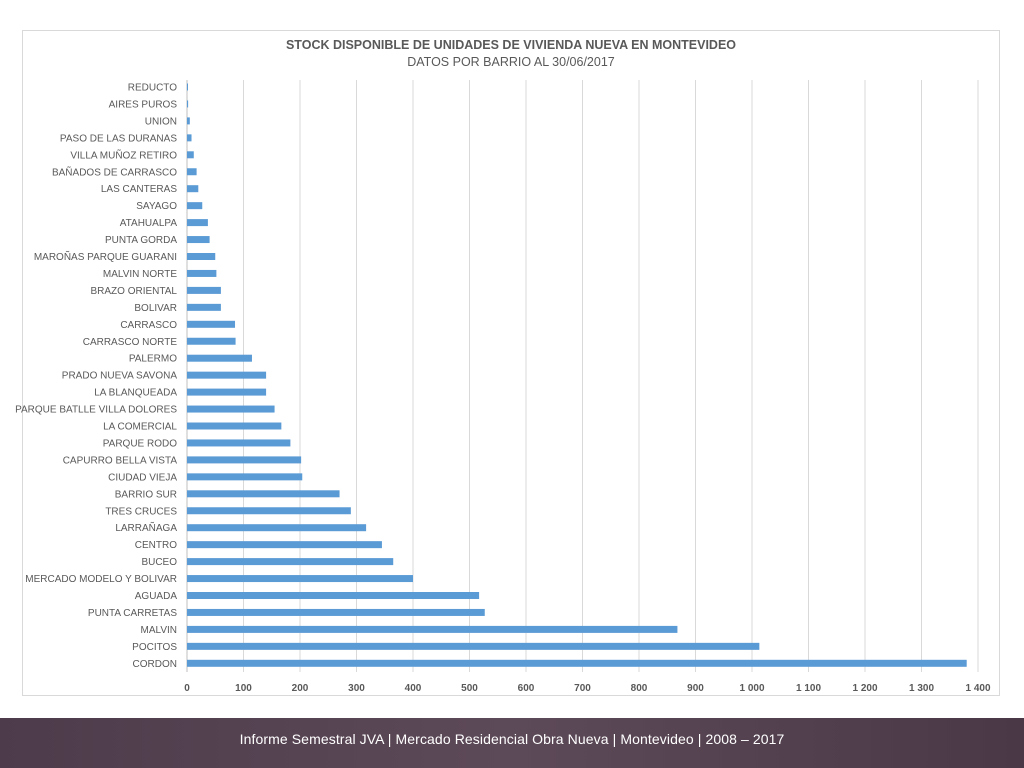 Image resolution: width=1024 pixels, height=768 pixels. Describe the element at coordinates (155, 664) in the screenshot. I see `category-label: CORDON` at that location.